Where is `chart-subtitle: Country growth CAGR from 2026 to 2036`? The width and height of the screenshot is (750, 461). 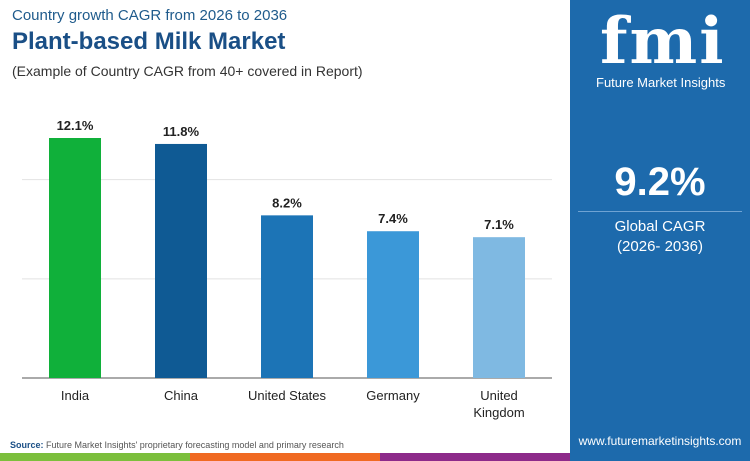 chart-subtitle: Country growth CAGR from 2026 to 2036 is located at coordinates (150, 15).